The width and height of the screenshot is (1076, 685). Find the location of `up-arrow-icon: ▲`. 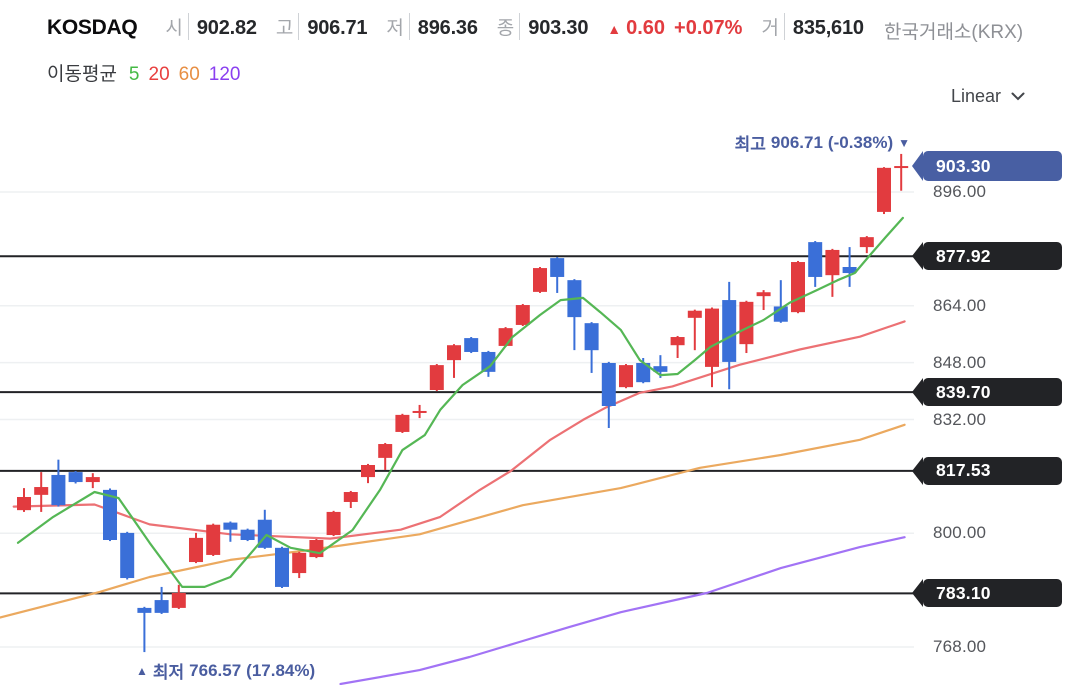

up-arrow-icon: ▲ is located at coordinates (614, 29).